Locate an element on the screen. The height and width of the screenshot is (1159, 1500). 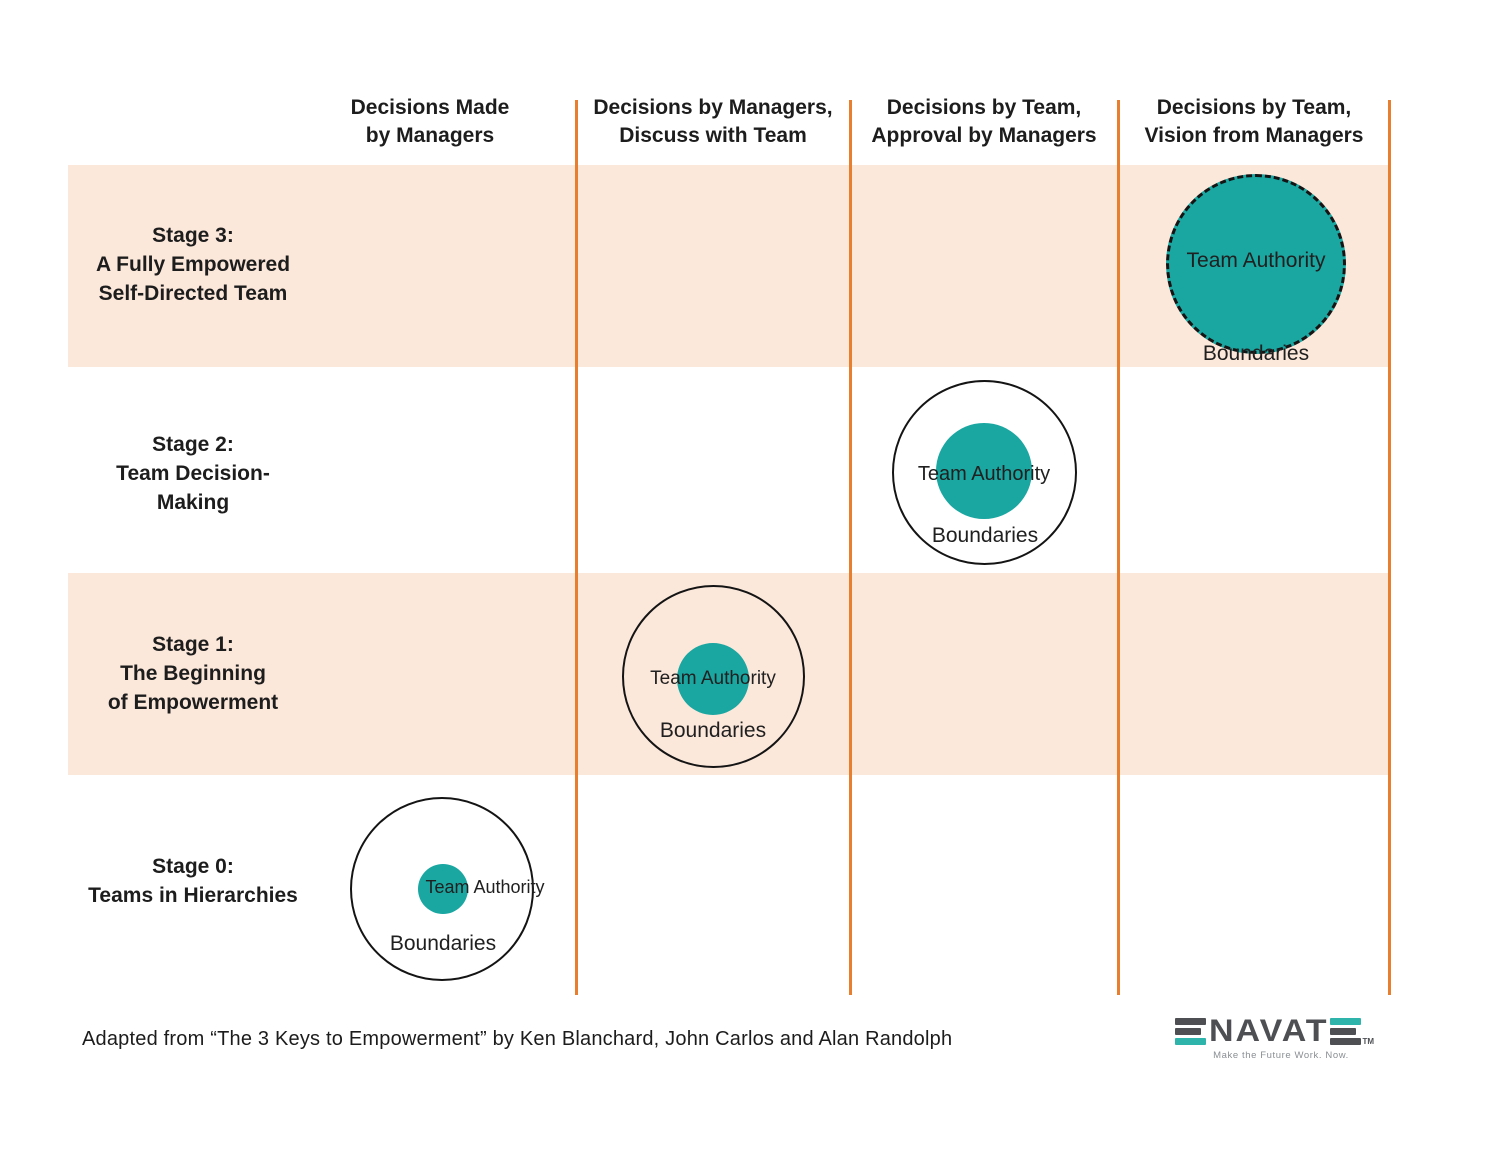
stage-2-boundaries-label: Boundaries is located at coordinates (985, 535).